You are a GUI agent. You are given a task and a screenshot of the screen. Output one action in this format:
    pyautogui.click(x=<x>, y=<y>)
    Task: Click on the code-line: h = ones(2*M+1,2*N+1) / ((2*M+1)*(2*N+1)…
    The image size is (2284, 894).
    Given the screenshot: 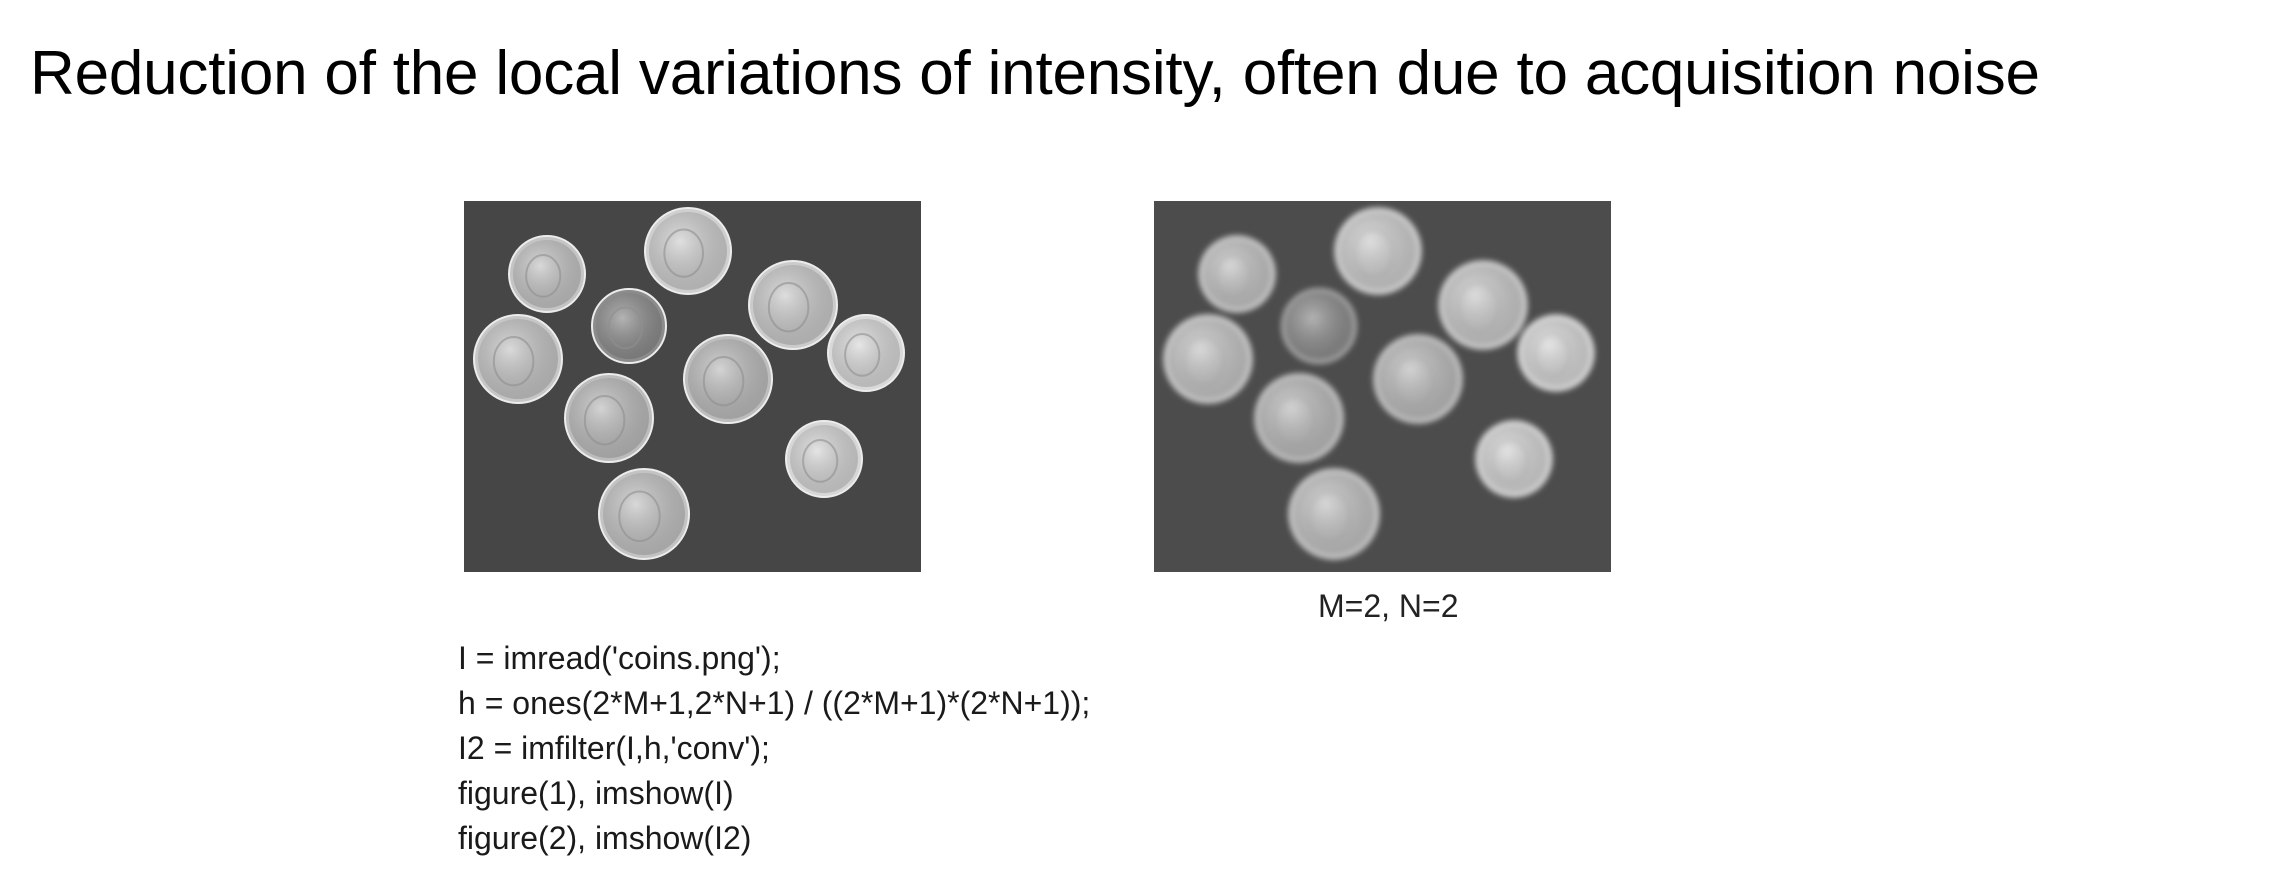 What is the action you would take?
    pyautogui.click(x=774, y=703)
    